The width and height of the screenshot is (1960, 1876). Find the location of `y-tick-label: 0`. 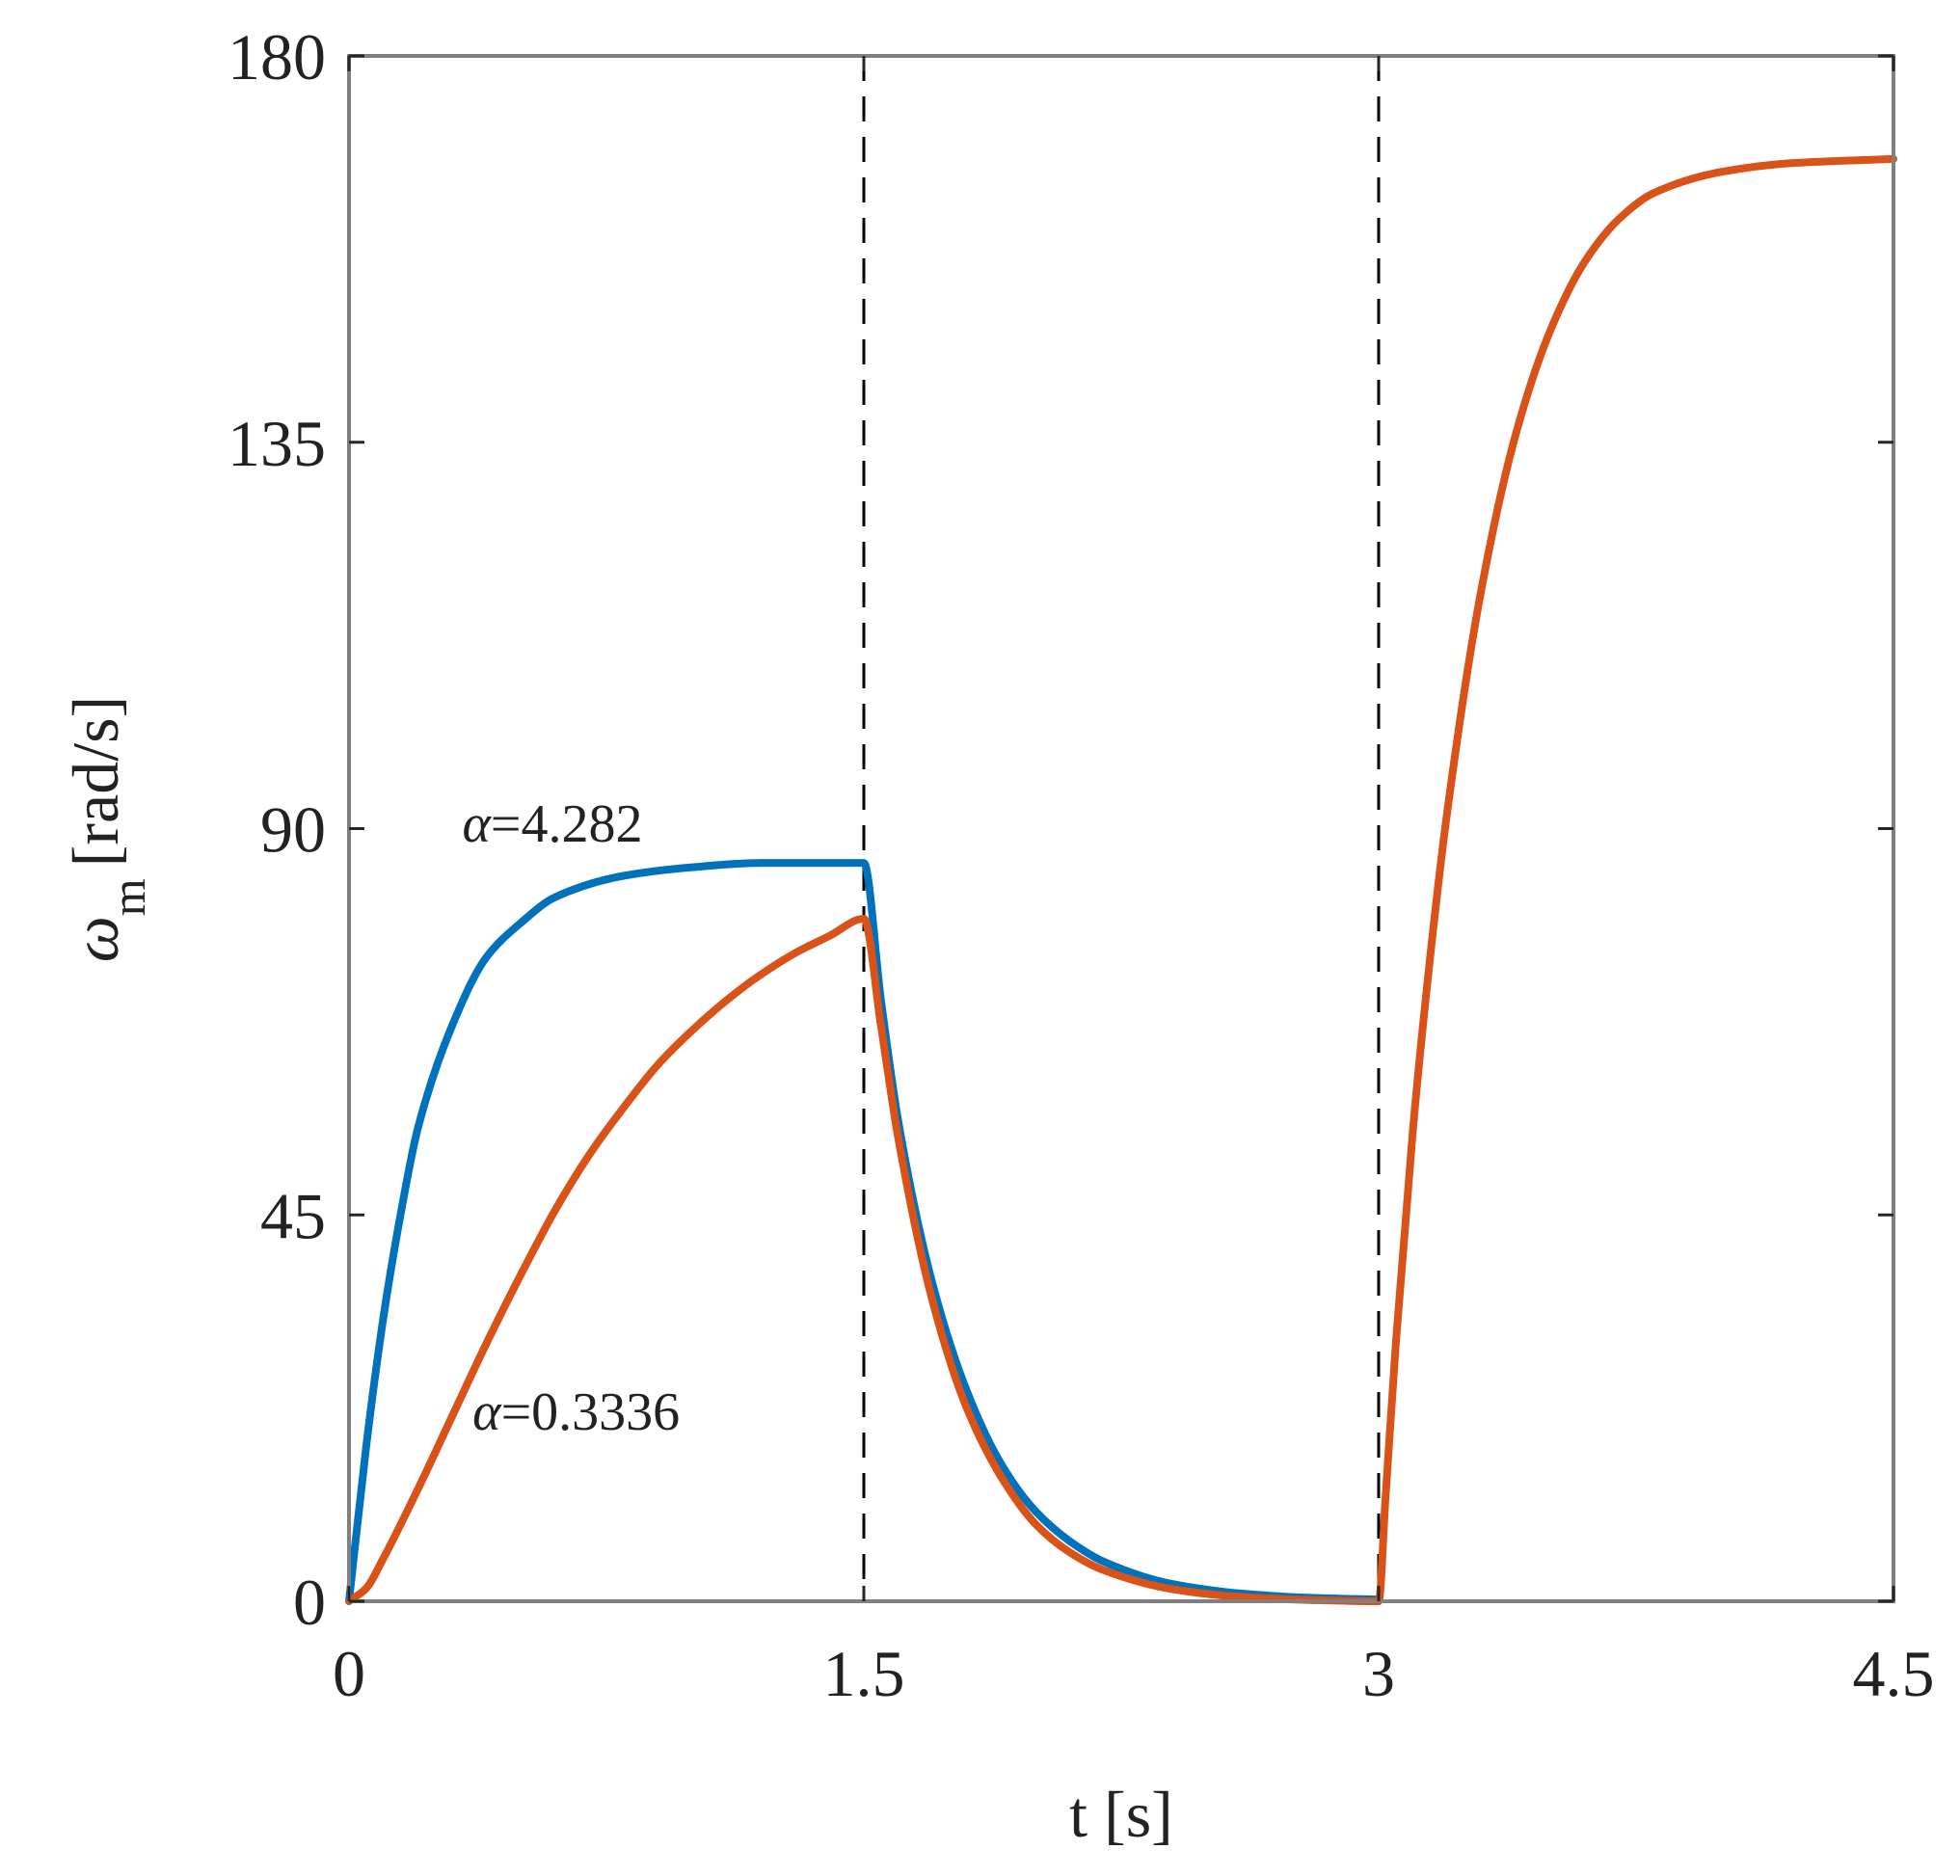

y-tick-label: 0 is located at coordinates (309, 1602).